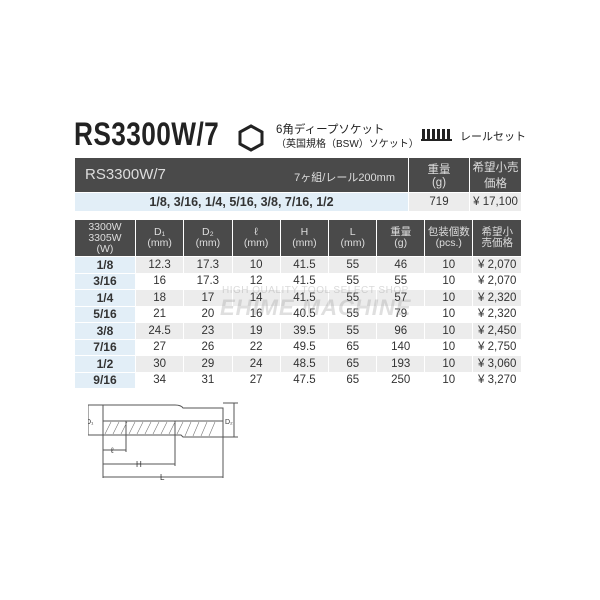 The image size is (600, 600). I want to click on table-row: 1/2 30 29 24 48.5 65 193 10 ¥ 3,060, so click(298, 364).